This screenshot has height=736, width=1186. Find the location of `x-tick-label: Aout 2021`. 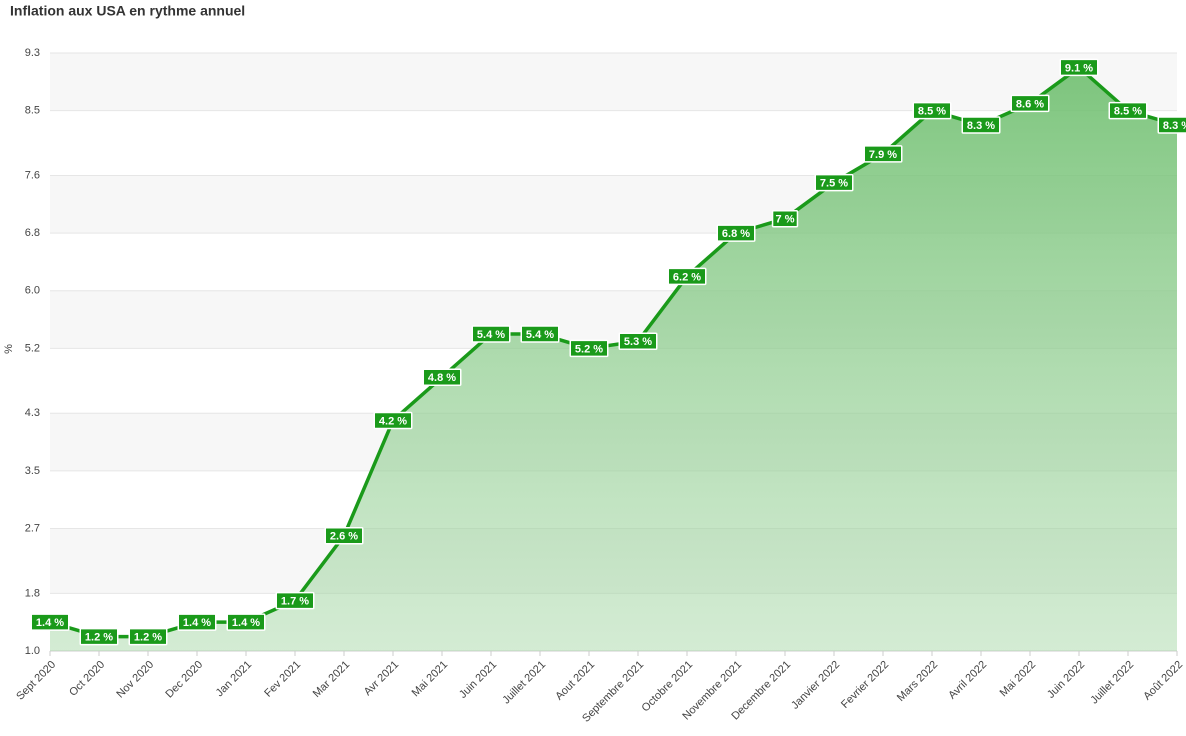

x-tick-label: Aout 2021 is located at coordinates (575, 681).